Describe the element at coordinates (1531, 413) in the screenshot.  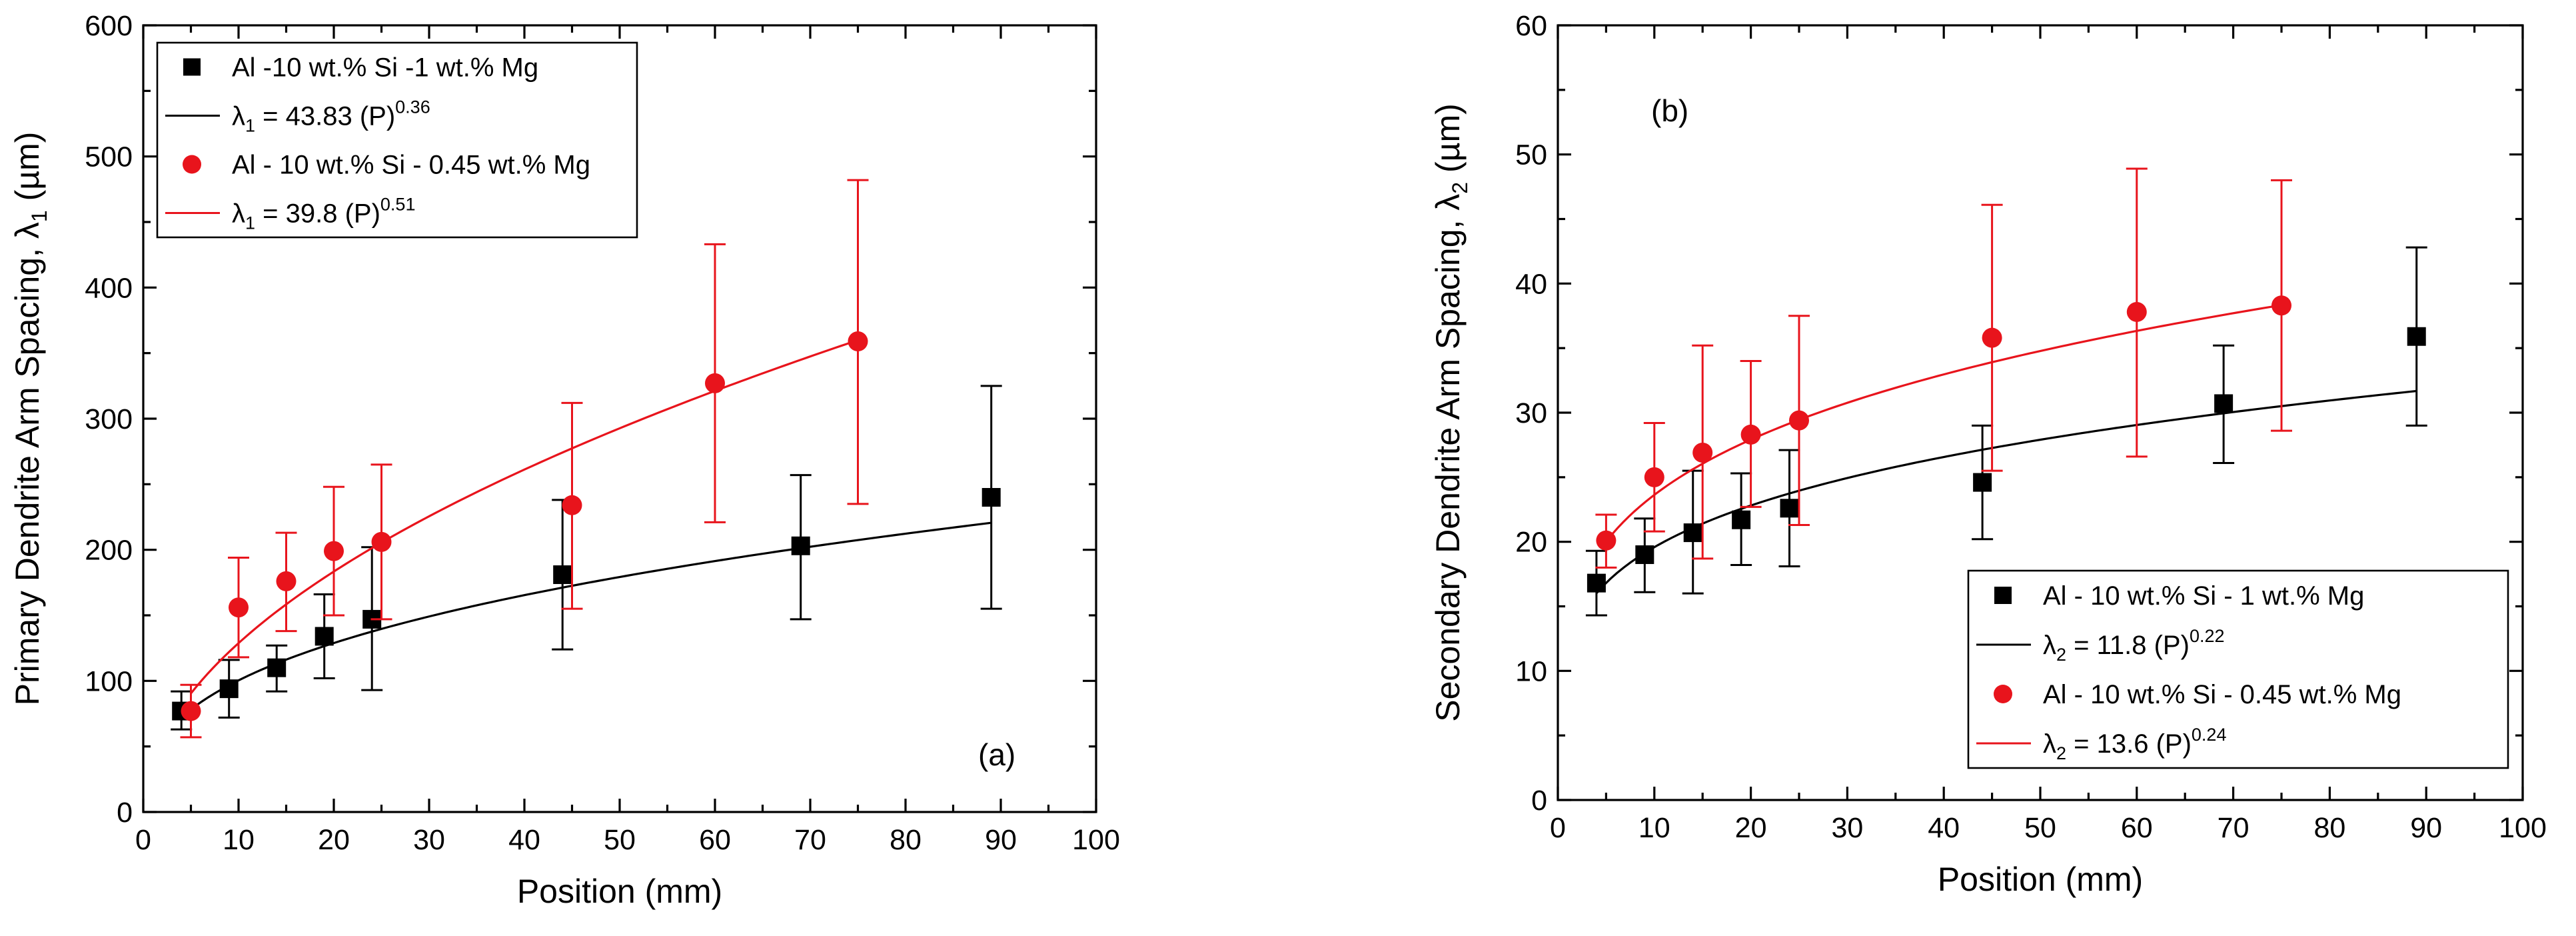
I see `y-tick-label: 30` at that location.